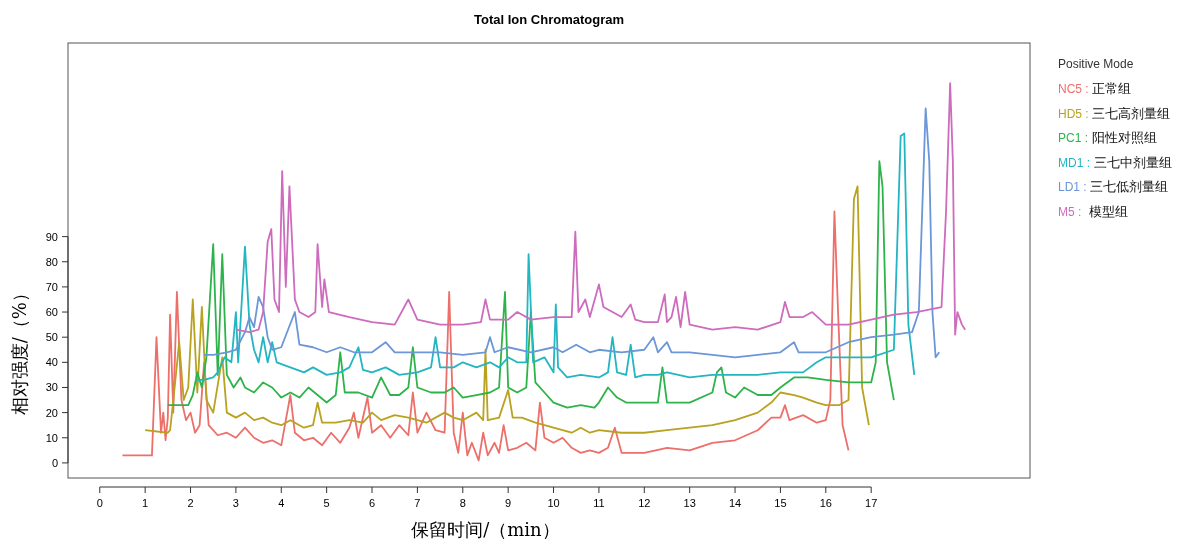  Describe the element at coordinates (51, 286) in the screenshot. I see `y-tick-label: 70` at that location.